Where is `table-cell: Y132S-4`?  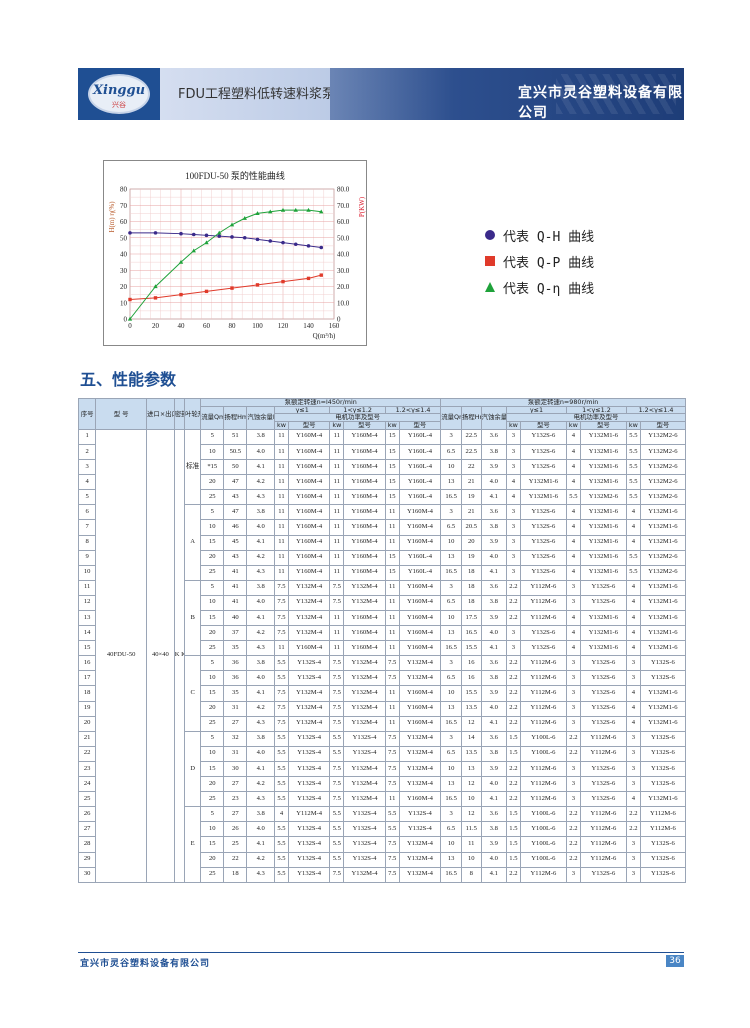 table-cell: Y132S-4 is located at coordinates (309, 829).